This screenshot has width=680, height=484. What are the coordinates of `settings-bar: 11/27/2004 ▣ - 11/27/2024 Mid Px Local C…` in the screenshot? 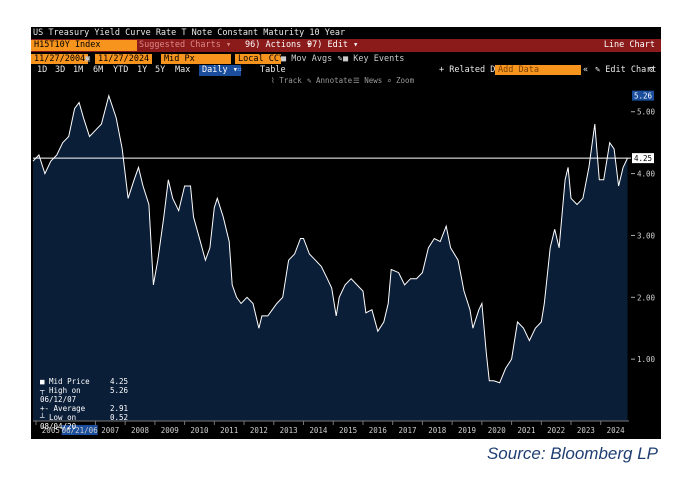 It's located at (346, 59).